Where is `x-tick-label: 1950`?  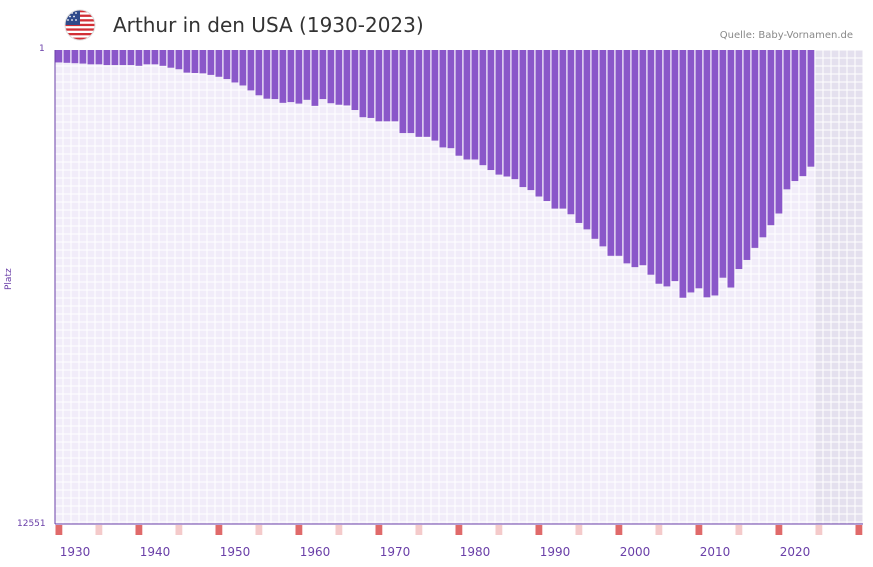
x-tick-label: 1950 is located at coordinates (235, 552).